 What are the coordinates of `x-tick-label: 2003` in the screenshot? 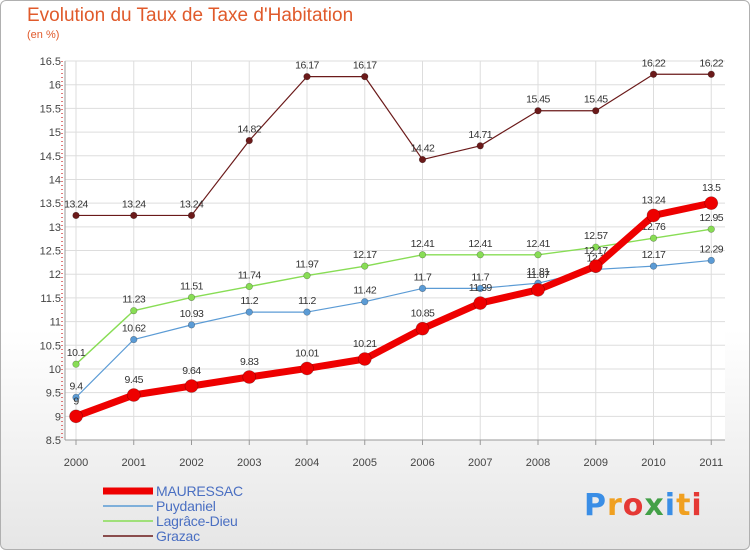 It's located at (249, 463).